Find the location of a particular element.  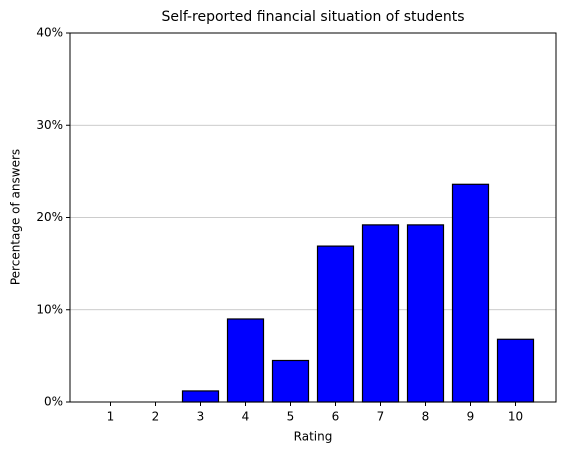

x-tick-label: 8 is located at coordinates (426, 417).